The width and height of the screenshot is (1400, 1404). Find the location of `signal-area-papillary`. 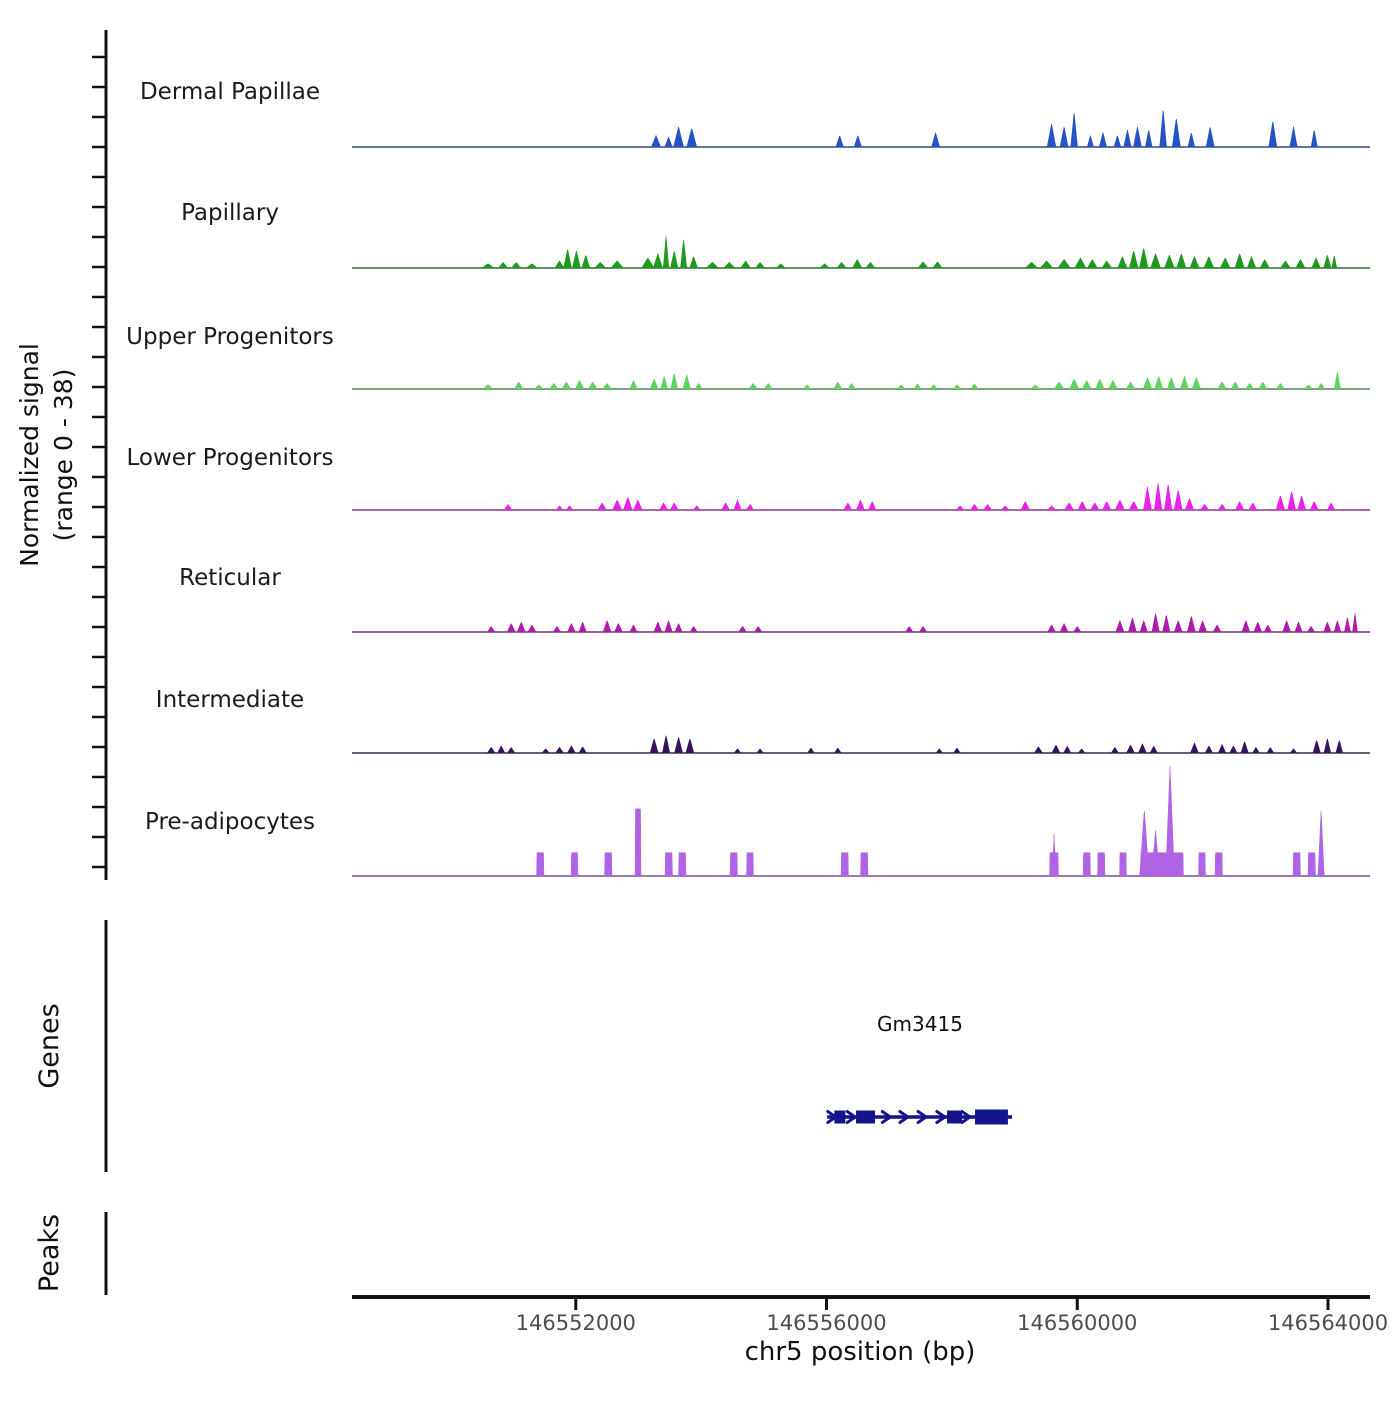

signal-area-papillary is located at coordinates (861, 252).